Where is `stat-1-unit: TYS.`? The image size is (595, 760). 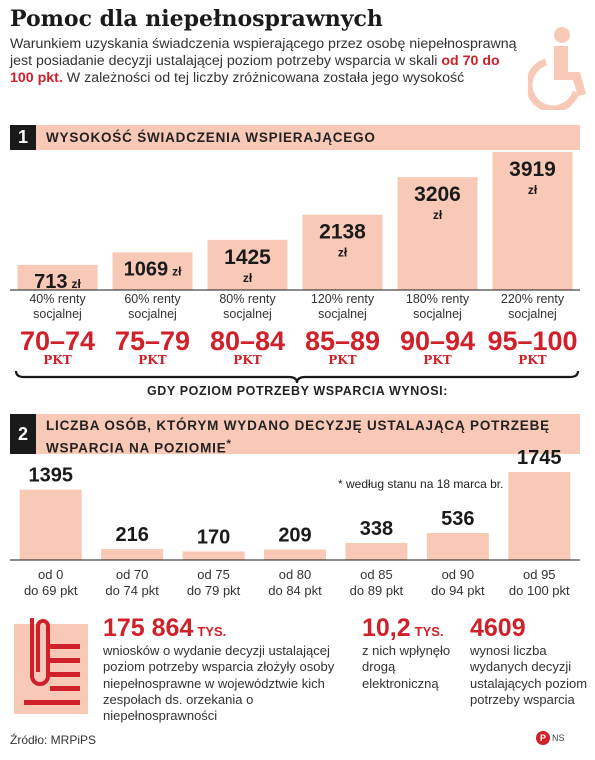
stat-1-unit: TYS. is located at coordinates (212, 631).